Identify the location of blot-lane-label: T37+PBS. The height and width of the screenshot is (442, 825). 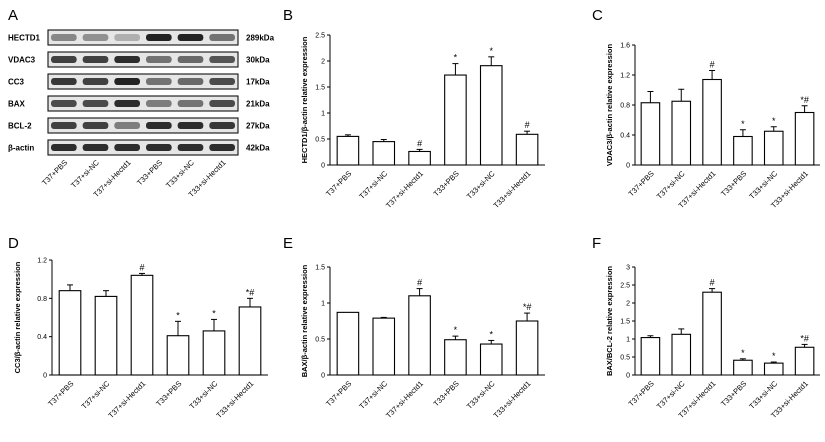
(54, 172).